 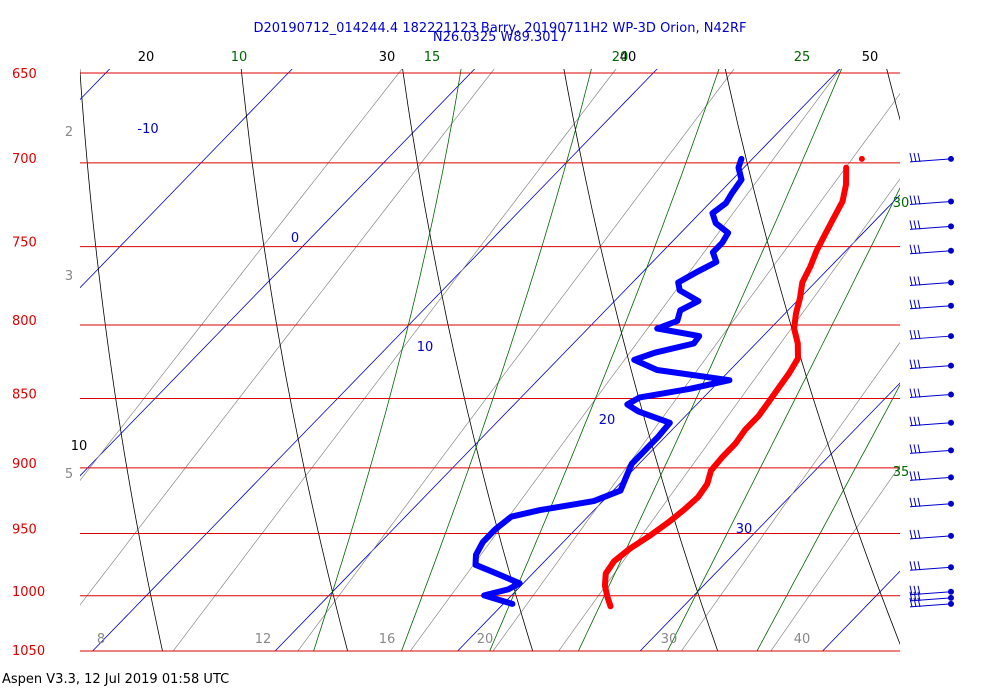 I want to click on mixing-ratio-label: 3, so click(x=69, y=276).